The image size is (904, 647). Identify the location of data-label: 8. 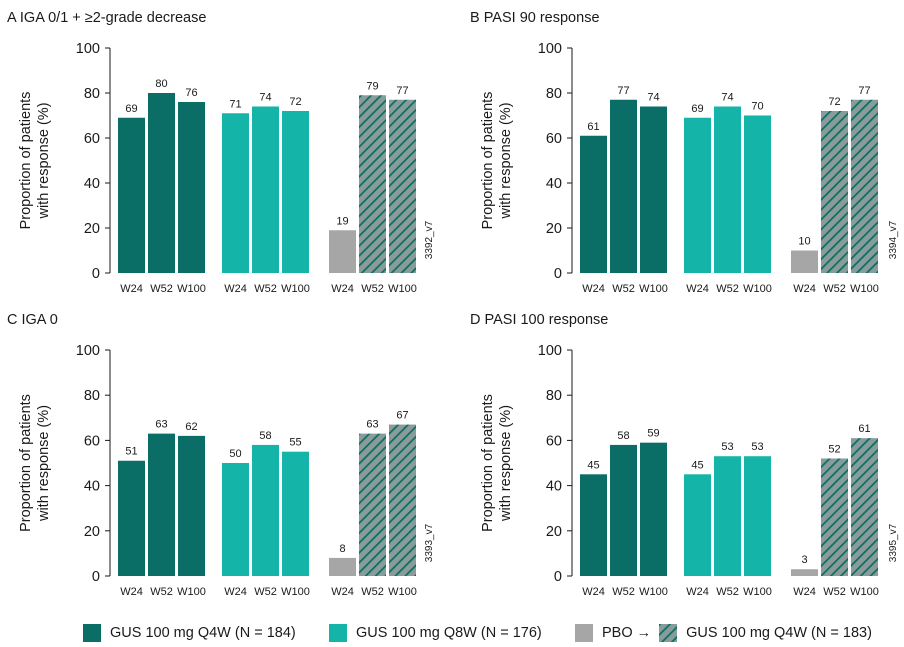
(342, 549).